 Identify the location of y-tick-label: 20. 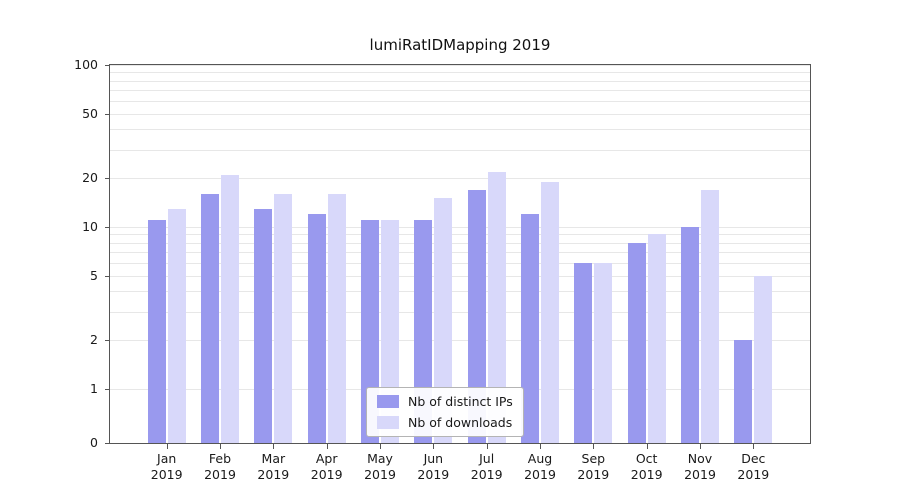
(90, 178).